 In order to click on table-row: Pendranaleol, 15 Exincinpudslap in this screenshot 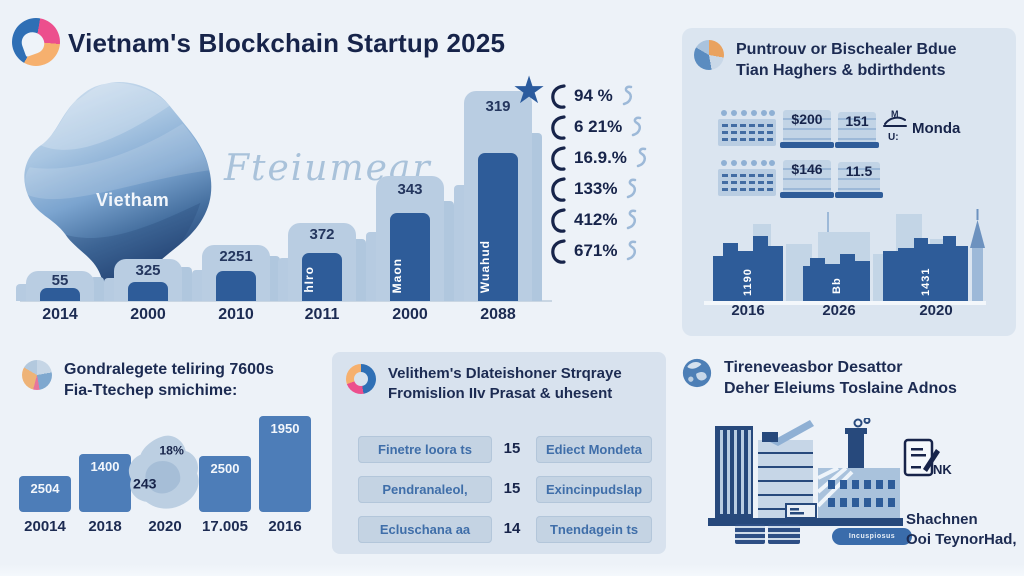, I will do `click(499, 490)`.